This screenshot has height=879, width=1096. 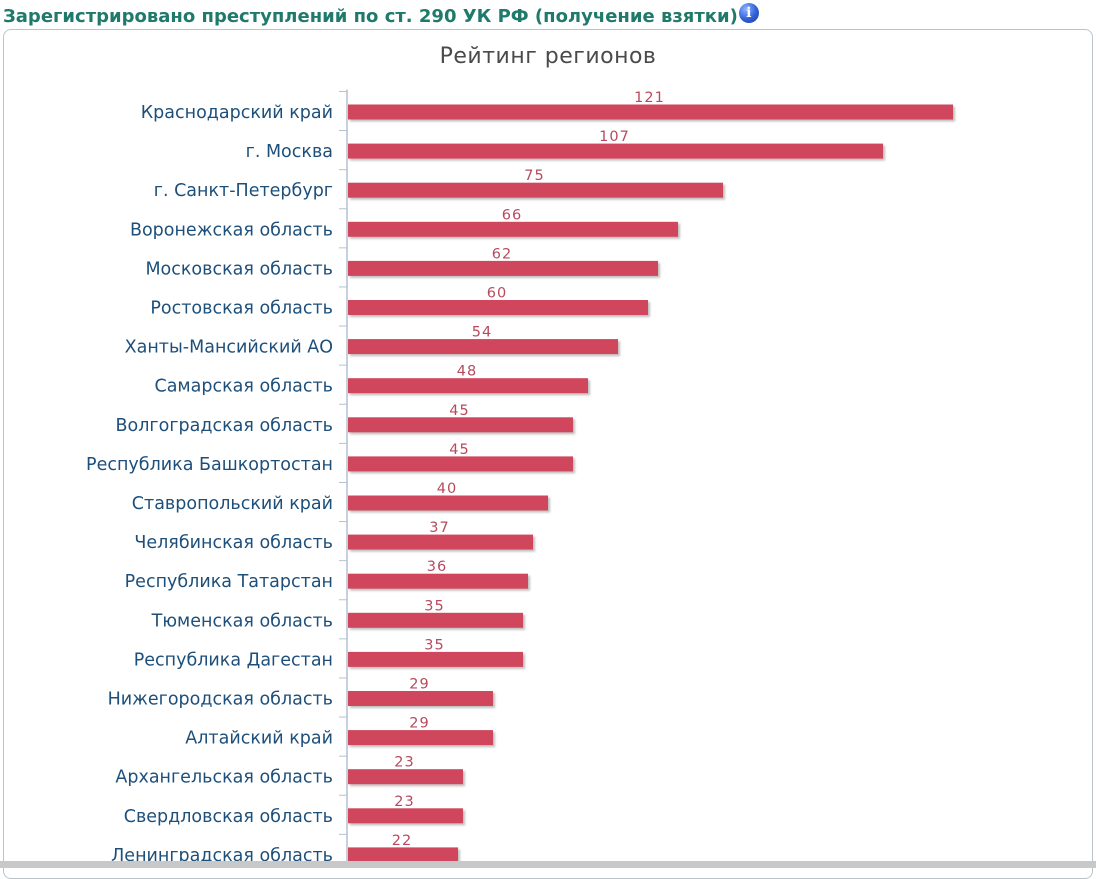 I want to click on data-label: 66, so click(x=512, y=215).